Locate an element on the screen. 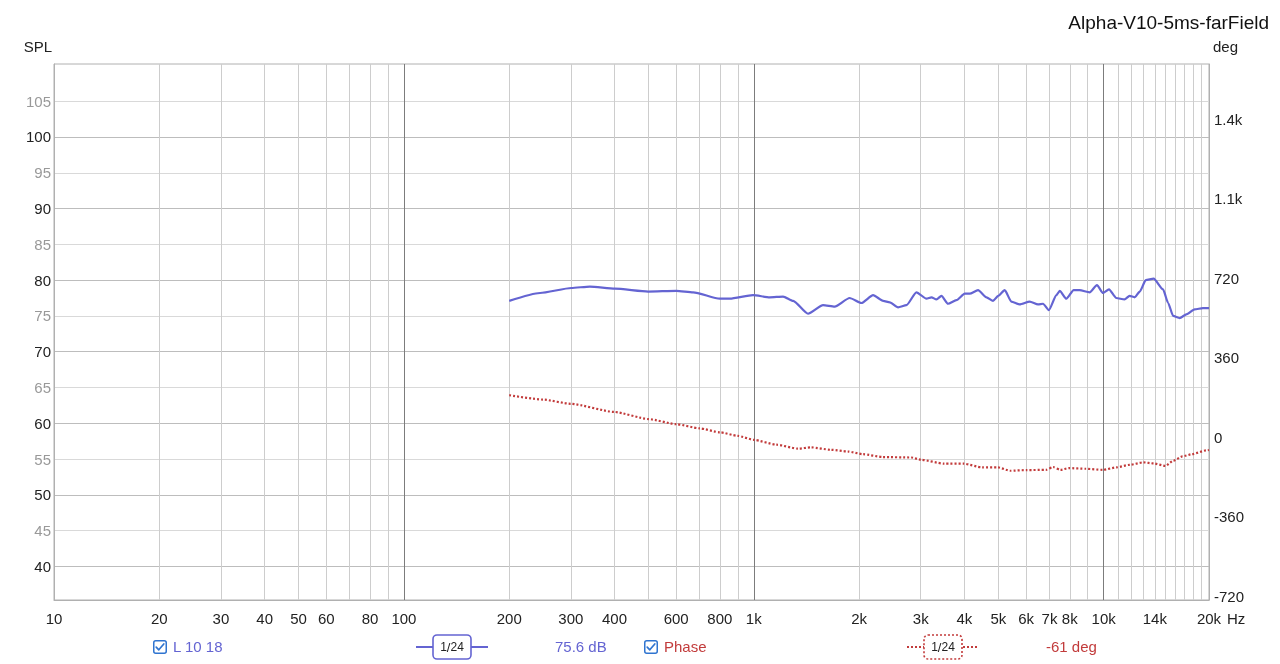 This screenshot has width=1280, height=664. text: Phase is located at coordinates (685, 646).